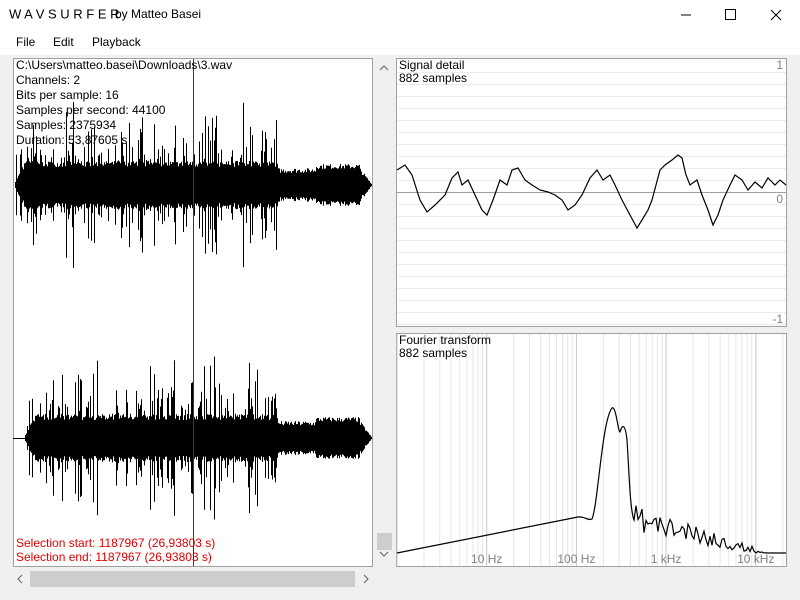 The image size is (800, 600). I want to click on scroll-right, so click(366, 579).